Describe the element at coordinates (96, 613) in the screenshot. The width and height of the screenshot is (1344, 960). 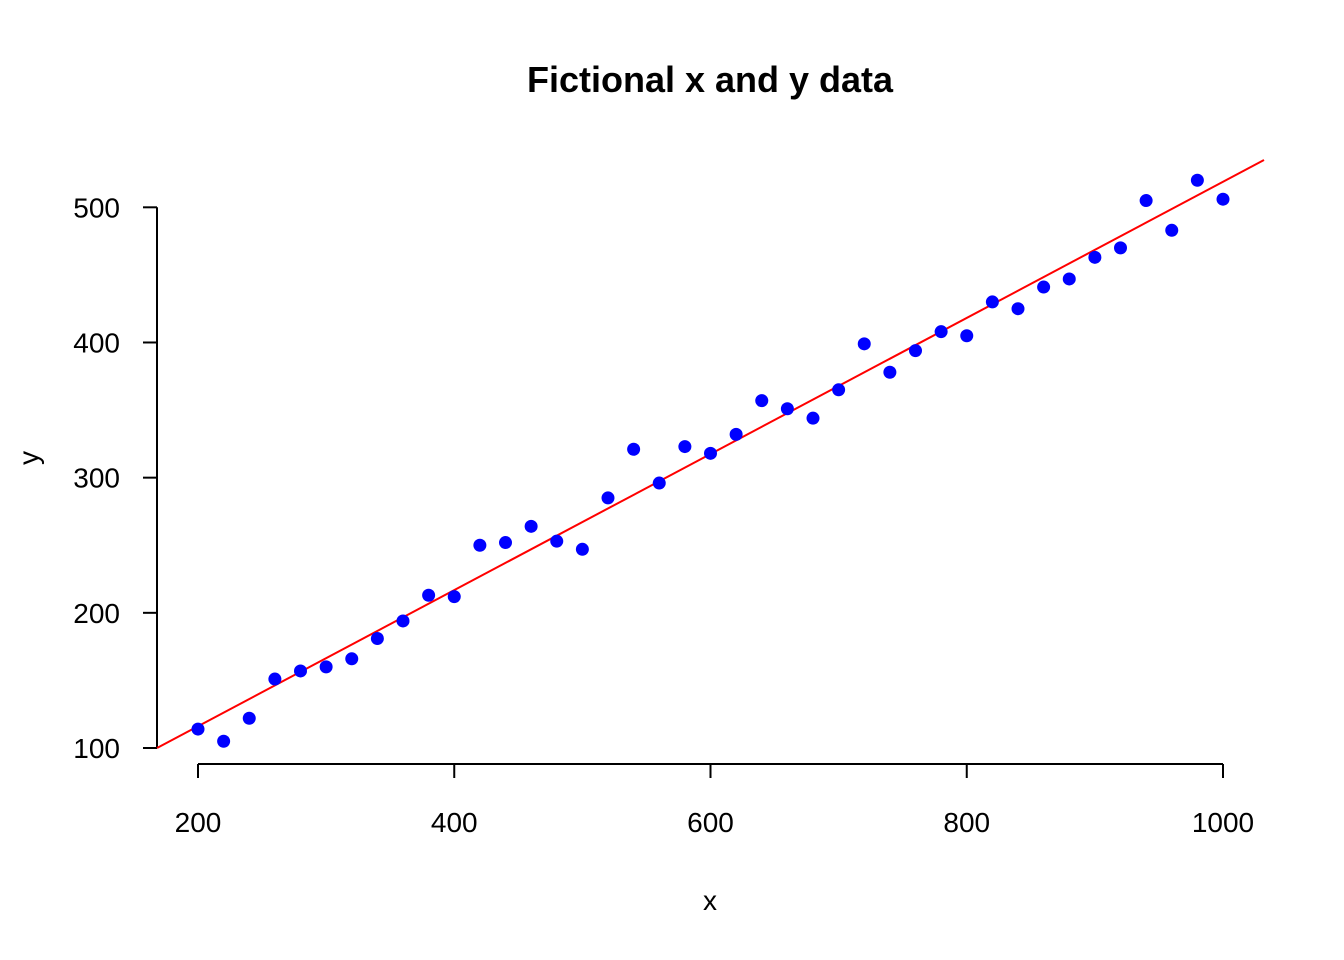
I see `y-tick-label: 200` at that location.